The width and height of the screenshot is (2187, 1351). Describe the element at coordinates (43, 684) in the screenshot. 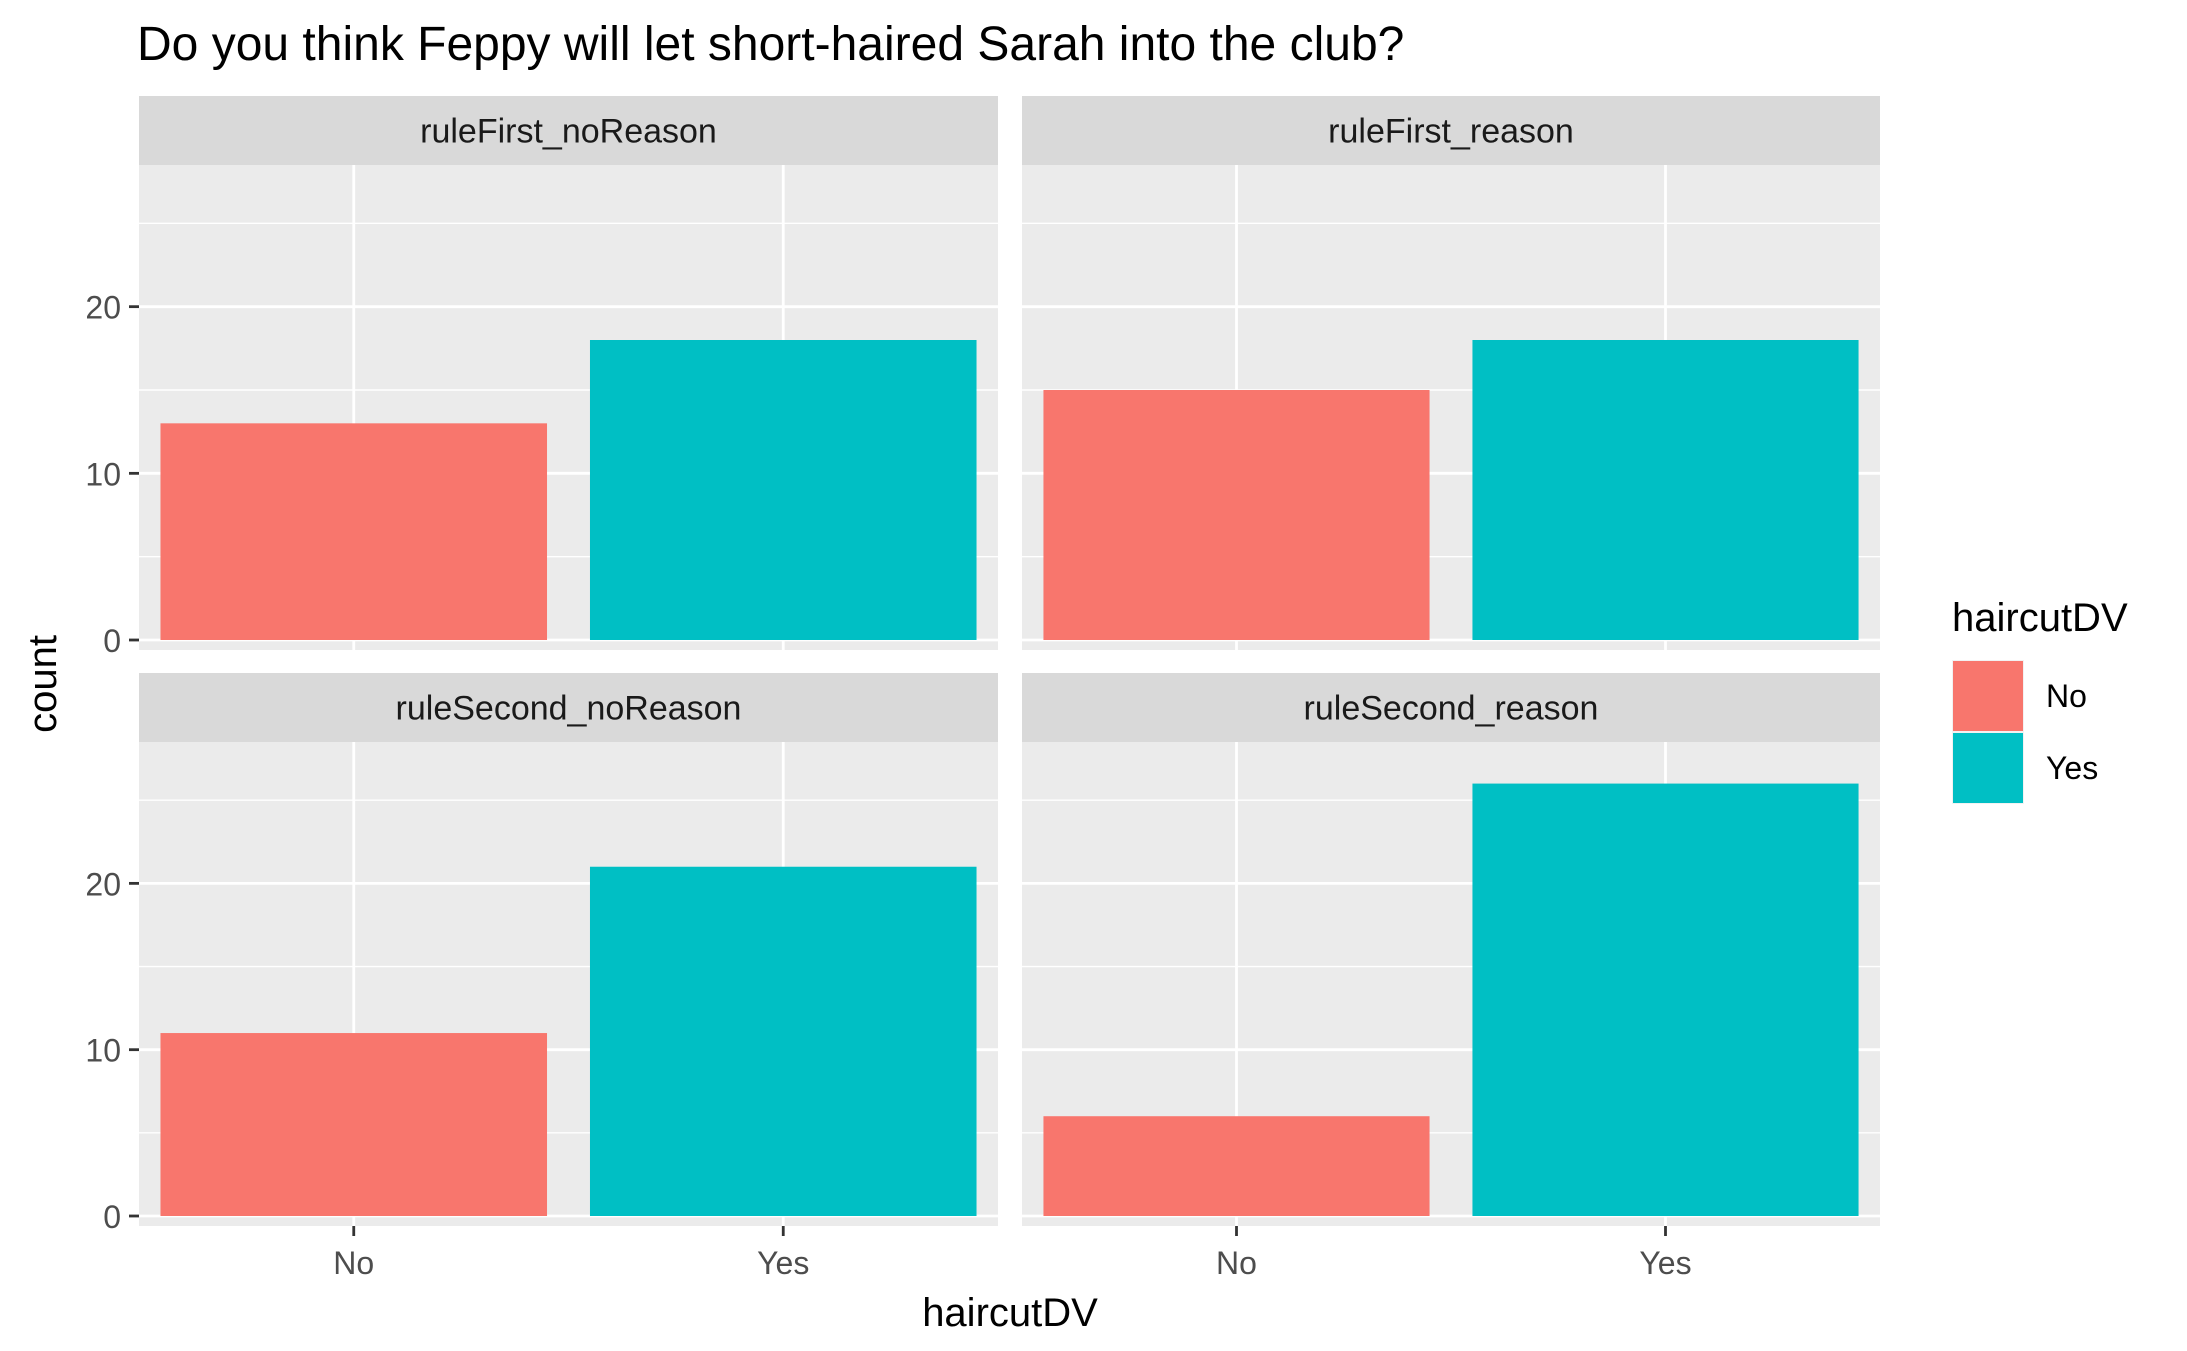

I see `y-axis-label: count` at that location.